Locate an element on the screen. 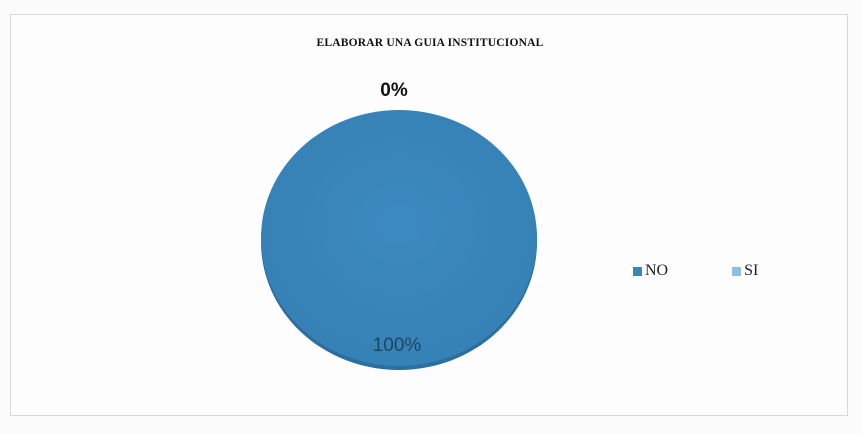 The width and height of the screenshot is (862, 435). legend-item-si: SI is located at coordinates (745, 271).